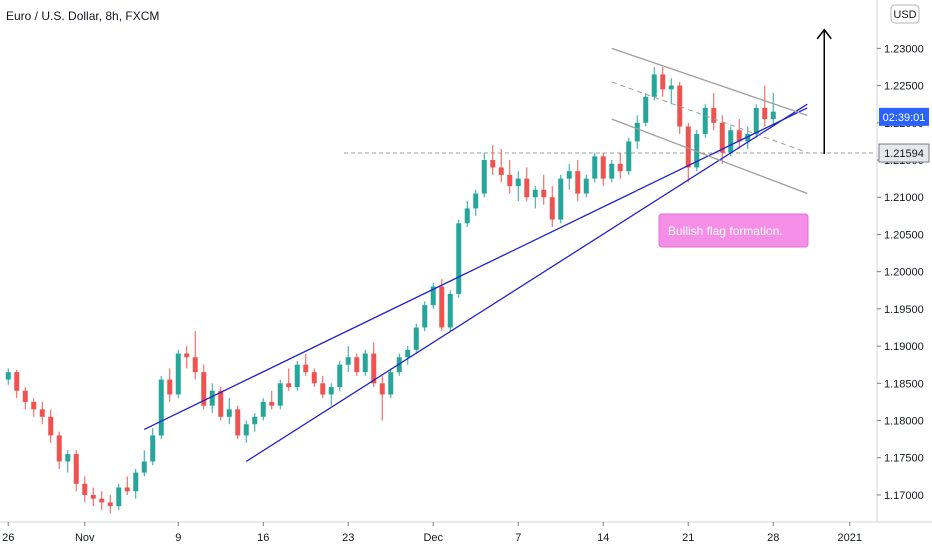 The image size is (932, 550). I want to click on currency-button-frame, so click(905, 14).